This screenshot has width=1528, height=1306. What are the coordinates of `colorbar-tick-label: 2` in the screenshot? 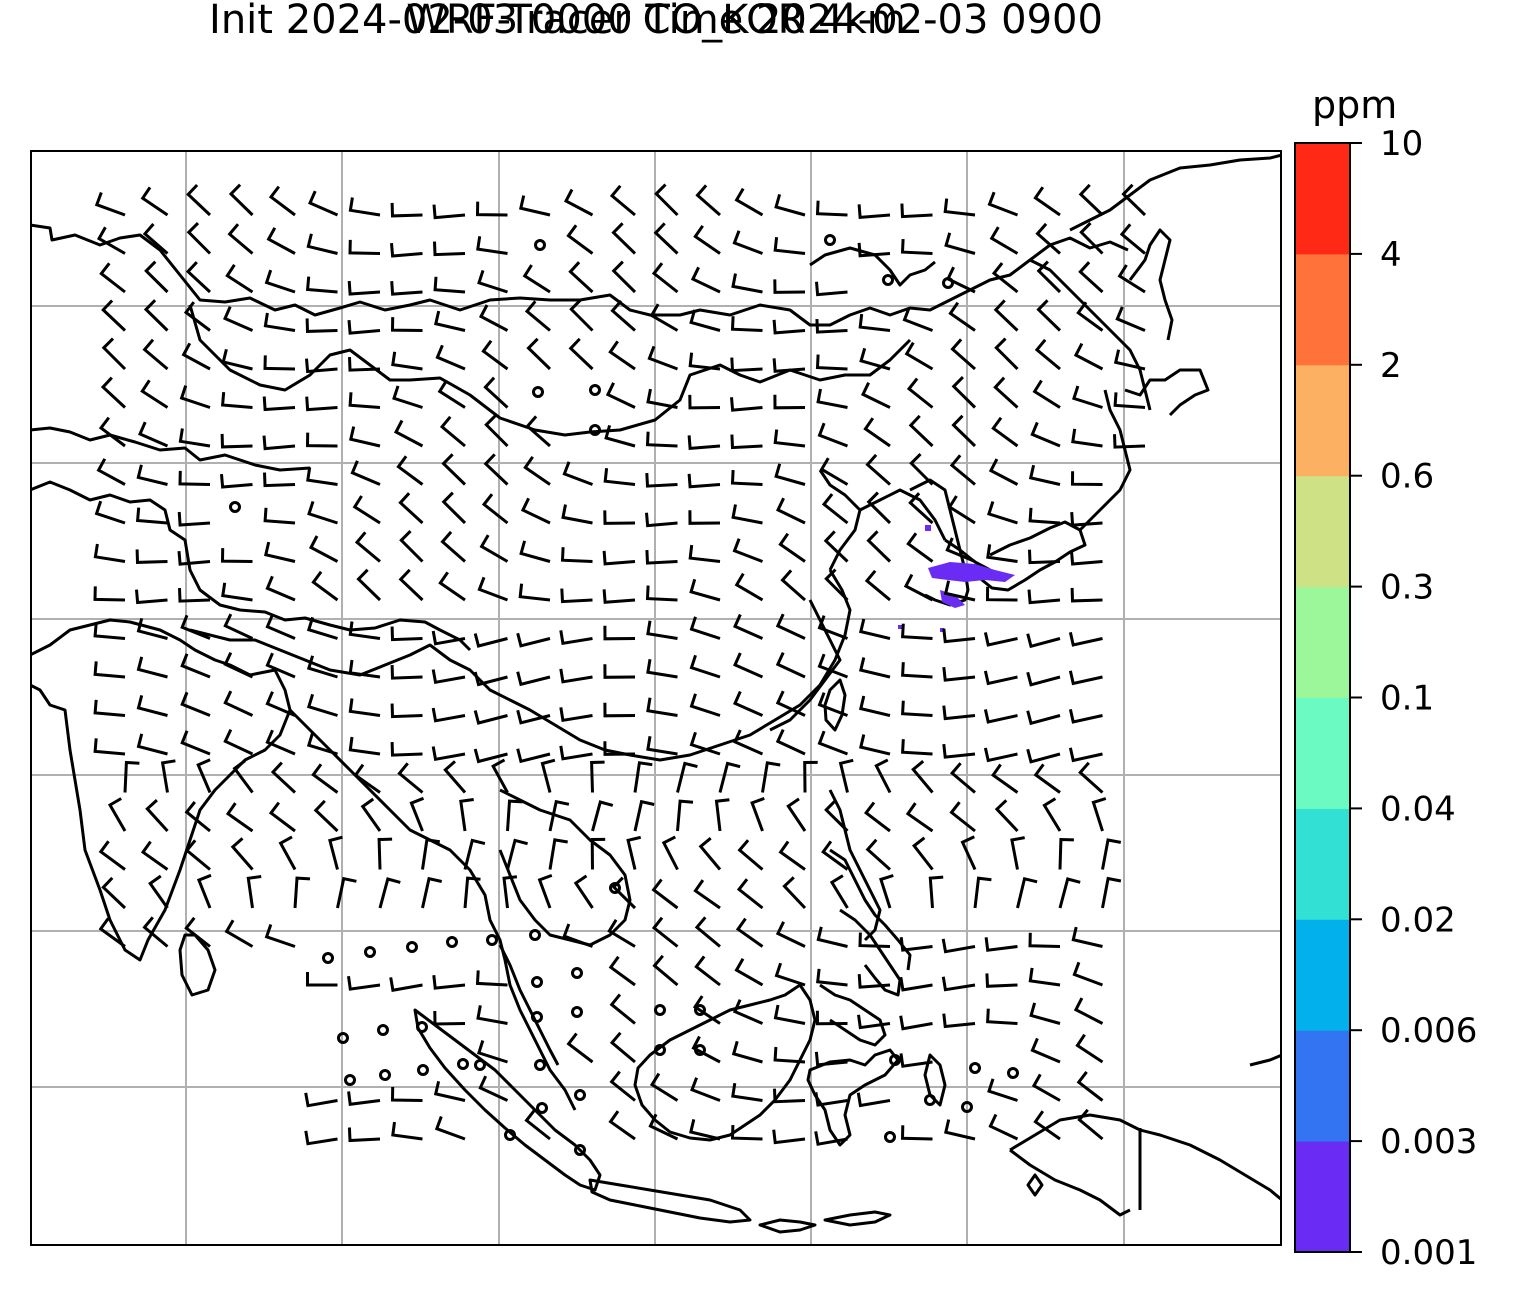 It's located at (1391, 366).